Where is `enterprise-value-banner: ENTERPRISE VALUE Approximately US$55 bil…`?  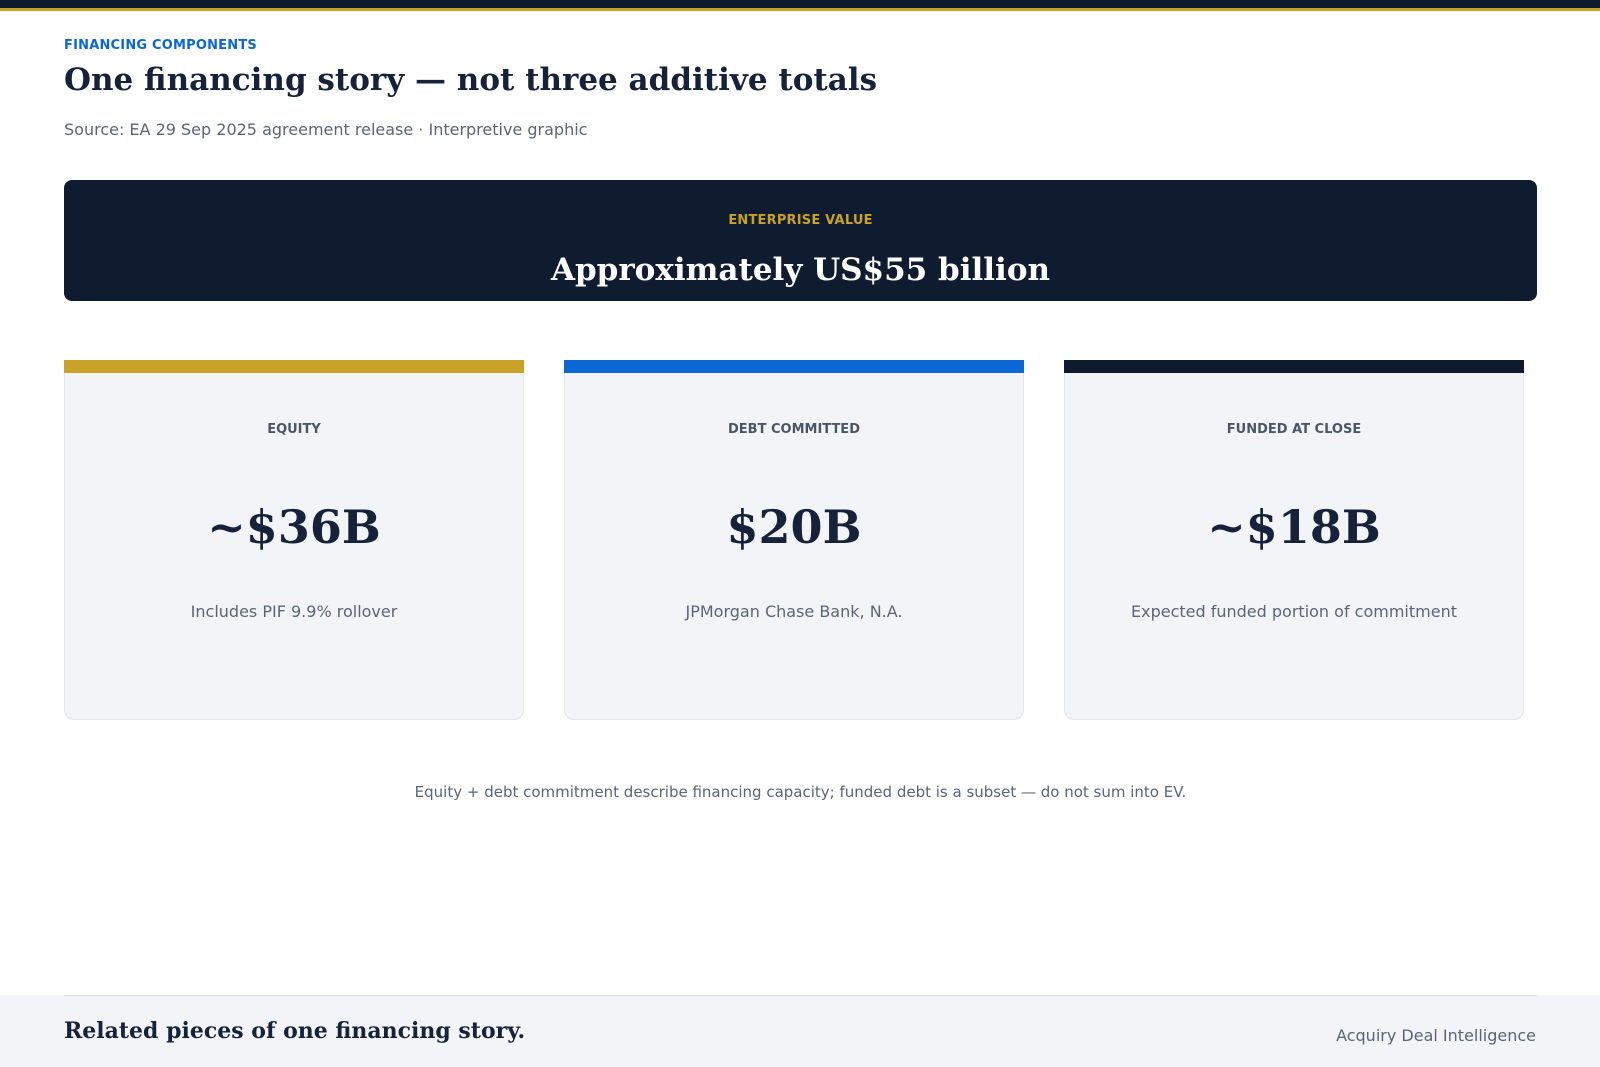
enterprise-value-banner: ENTERPRISE VALUE Approximately US$55 bil… is located at coordinates (800, 240).